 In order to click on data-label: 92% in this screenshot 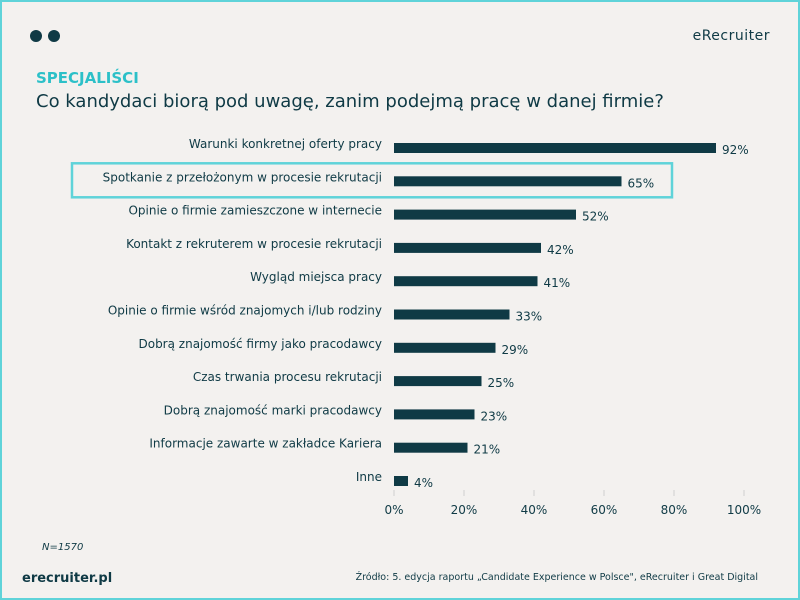, I will do `click(735, 150)`.